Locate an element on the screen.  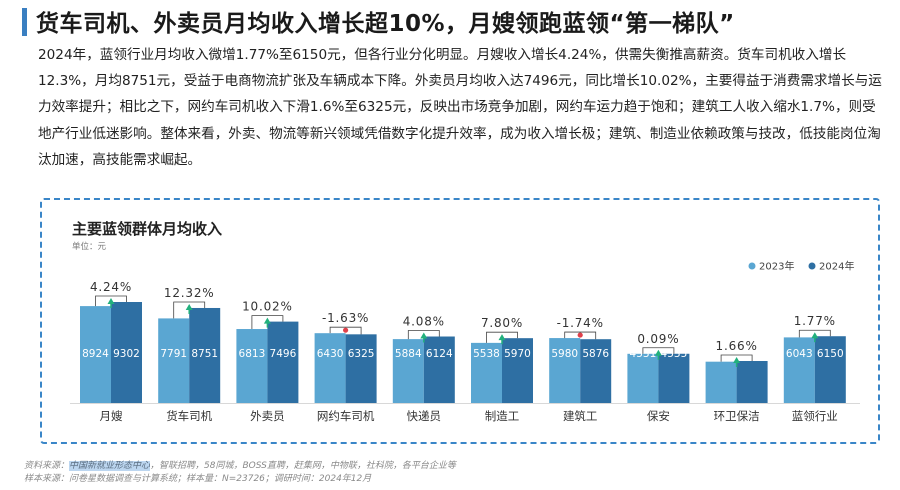
category-label: 制造工 is located at coordinates (502, 416).